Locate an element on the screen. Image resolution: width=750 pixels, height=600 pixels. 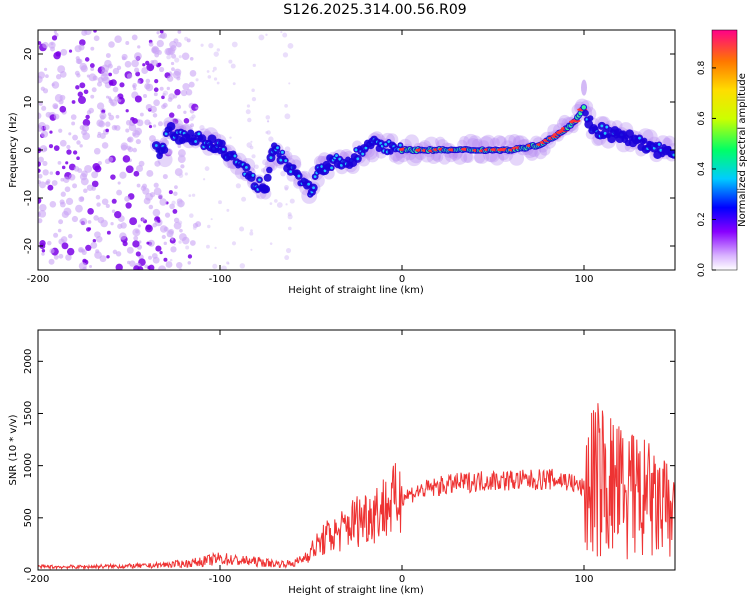
colorbar-tick-label: 0.4 is located at coordinates (702, 169).